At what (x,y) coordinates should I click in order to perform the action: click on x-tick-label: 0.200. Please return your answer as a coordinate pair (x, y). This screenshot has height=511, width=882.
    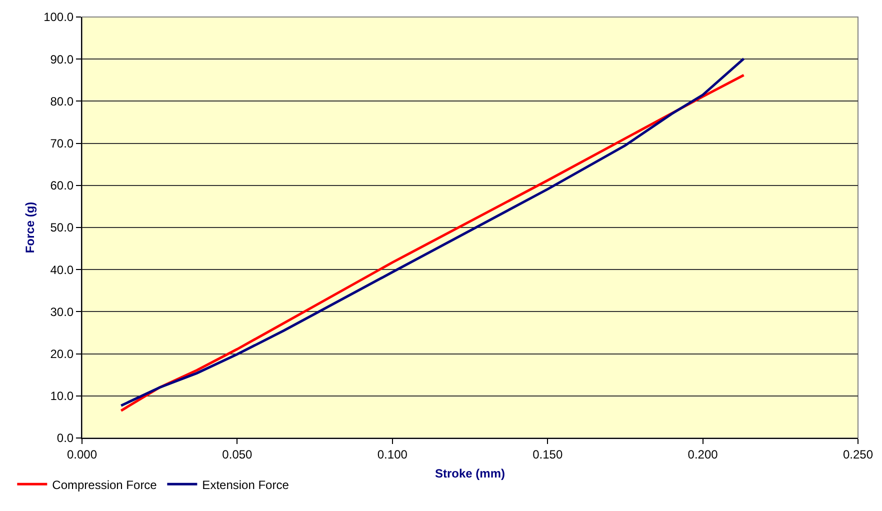
    Looking at the image, I should click on (703, 454).